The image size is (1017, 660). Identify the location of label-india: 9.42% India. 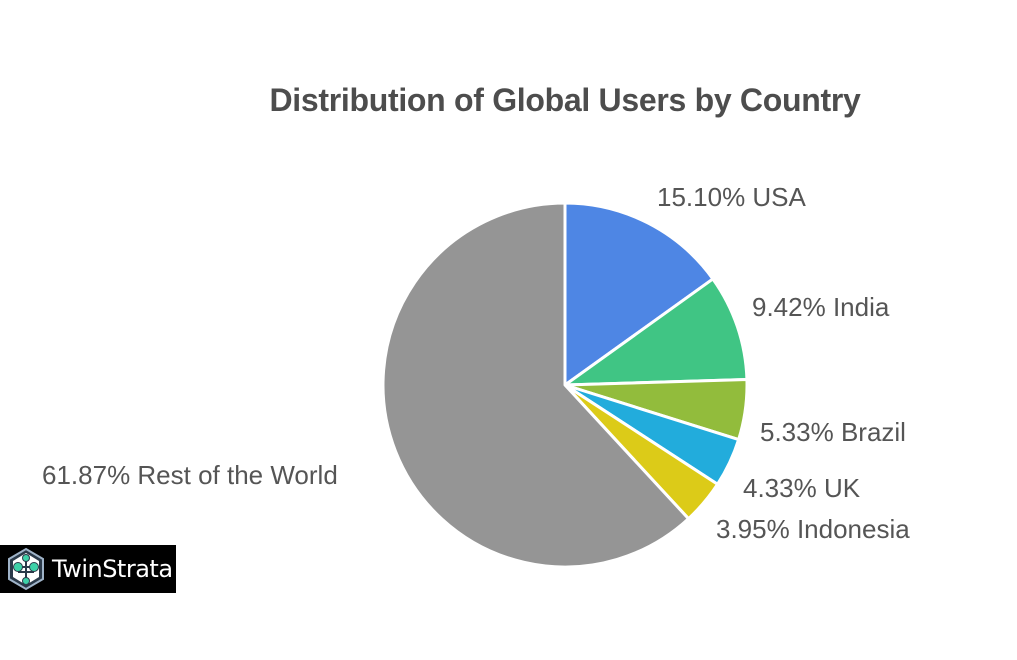
(821, 307).